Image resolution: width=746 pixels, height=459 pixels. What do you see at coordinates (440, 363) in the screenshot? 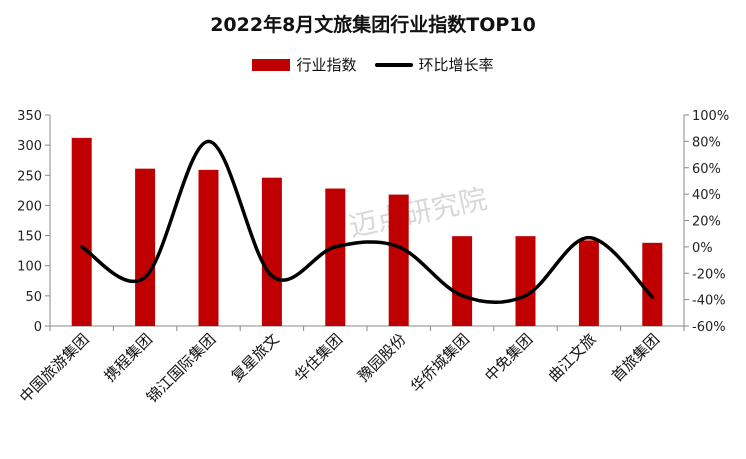
I see `x-tick-label: 华侨城集团` at bounding box center [440, 363].